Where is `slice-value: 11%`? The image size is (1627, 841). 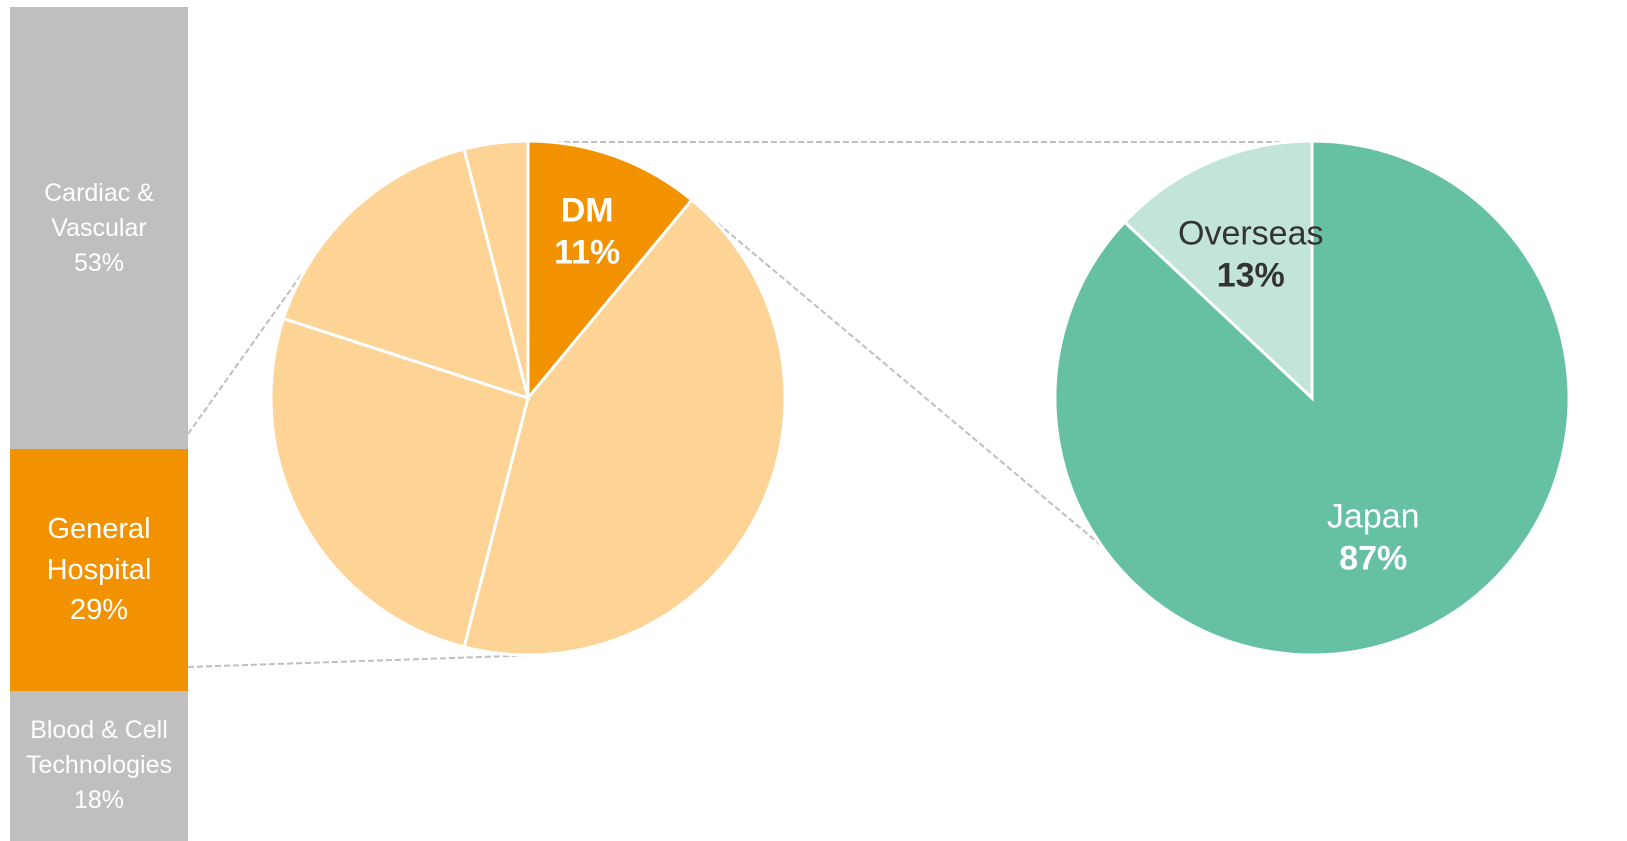
slice-value: 11% is located at coordinates (587, 253).